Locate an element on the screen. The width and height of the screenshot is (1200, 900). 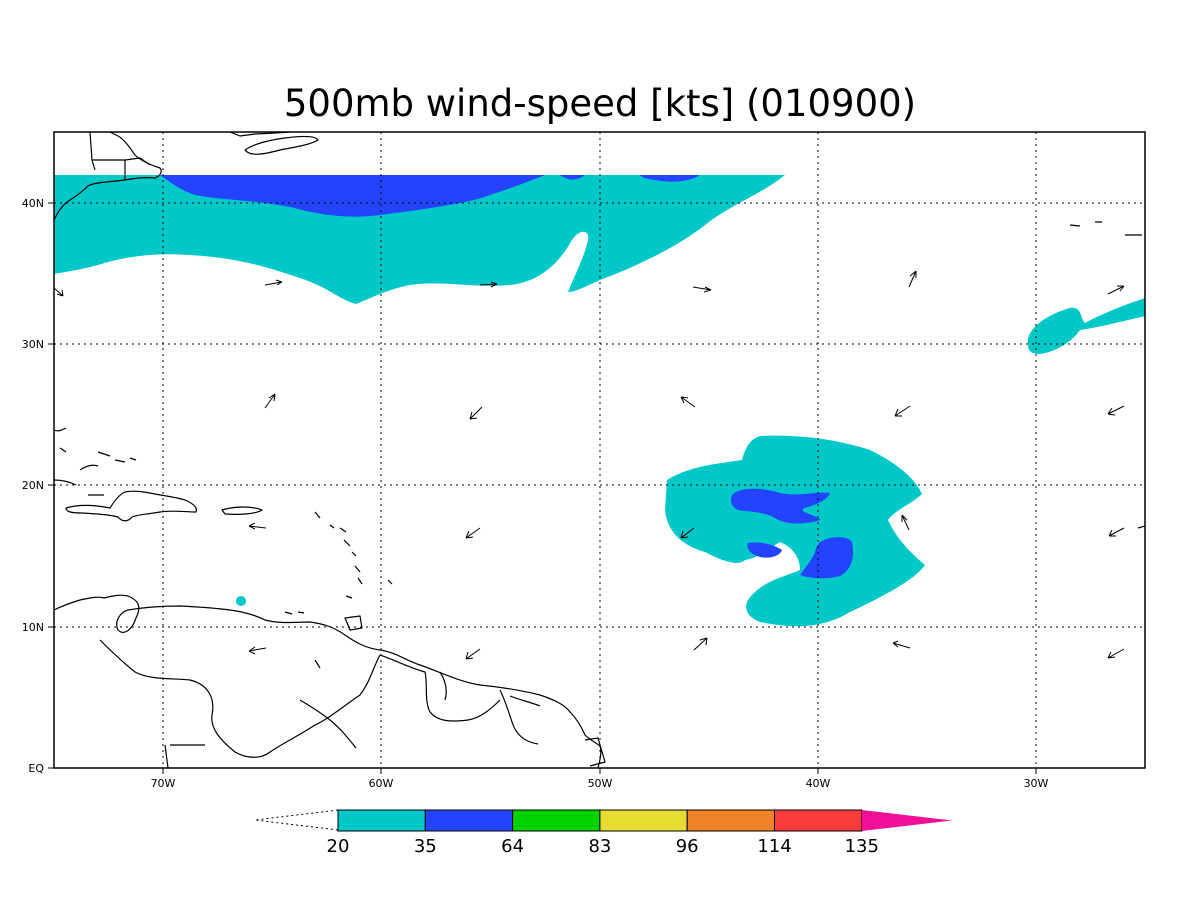
small-contour-blob is located at coordinates (241, 601).